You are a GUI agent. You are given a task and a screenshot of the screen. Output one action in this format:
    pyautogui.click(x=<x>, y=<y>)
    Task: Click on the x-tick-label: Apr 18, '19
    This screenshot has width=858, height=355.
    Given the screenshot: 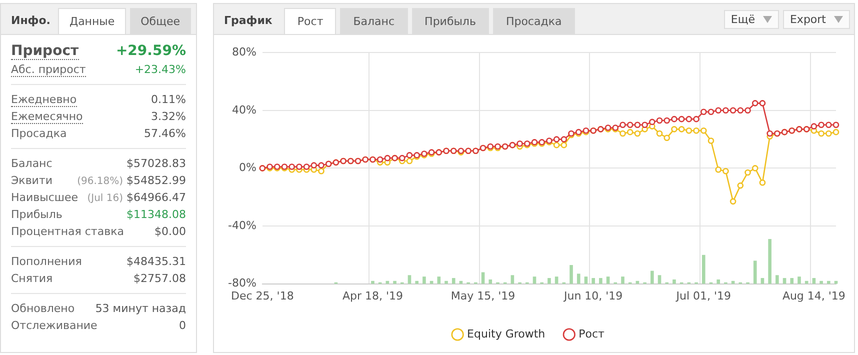 What is the action you would take?
    pyautogui.click(x=372, y=295)
    